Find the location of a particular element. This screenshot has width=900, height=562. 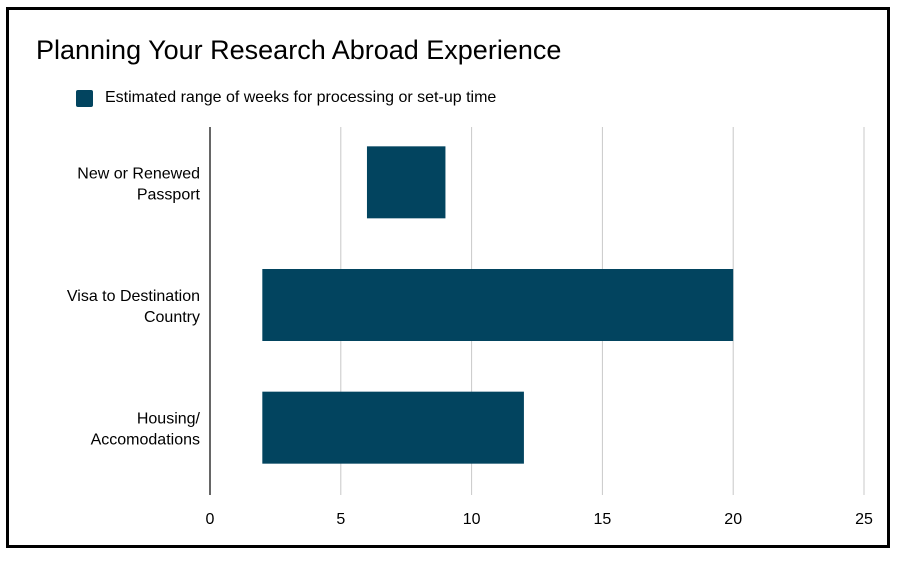

x-tick-label: 5 is located at coordinates (340, 519).